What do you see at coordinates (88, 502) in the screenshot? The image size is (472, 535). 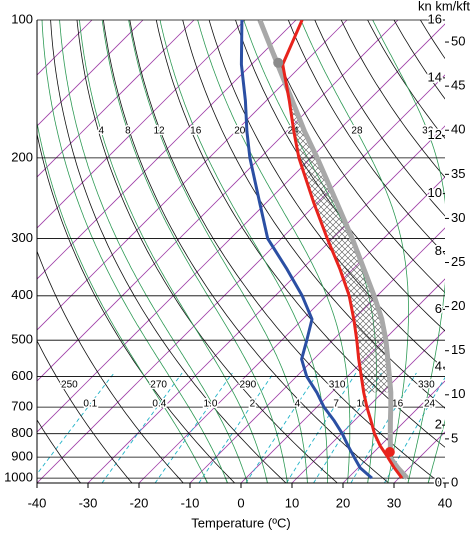 I see `x-tick-label: -30` at bounding box center [88, 502].